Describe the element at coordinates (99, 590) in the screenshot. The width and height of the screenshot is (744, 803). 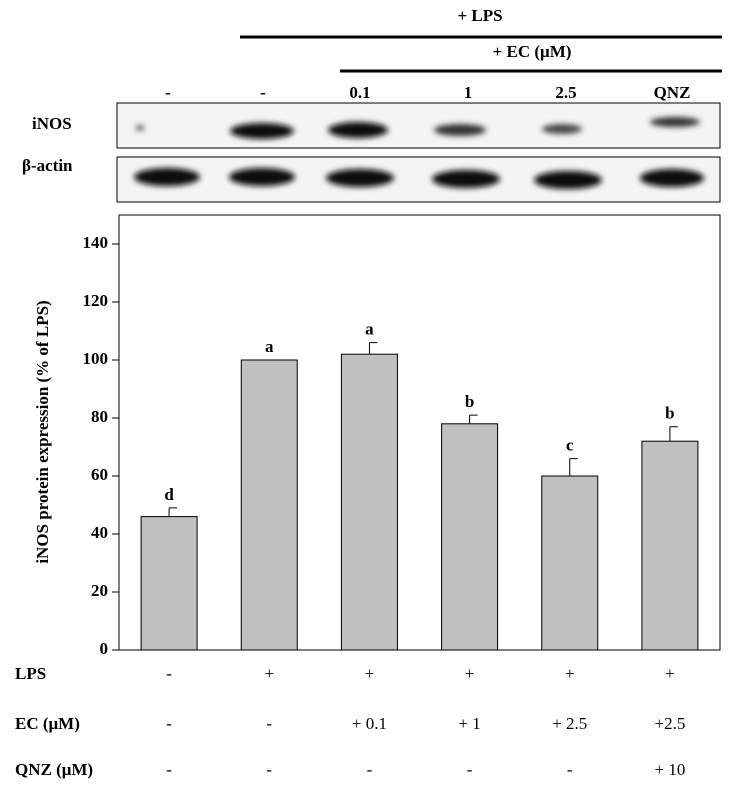
I see `y-tick-label: 20` at that location.